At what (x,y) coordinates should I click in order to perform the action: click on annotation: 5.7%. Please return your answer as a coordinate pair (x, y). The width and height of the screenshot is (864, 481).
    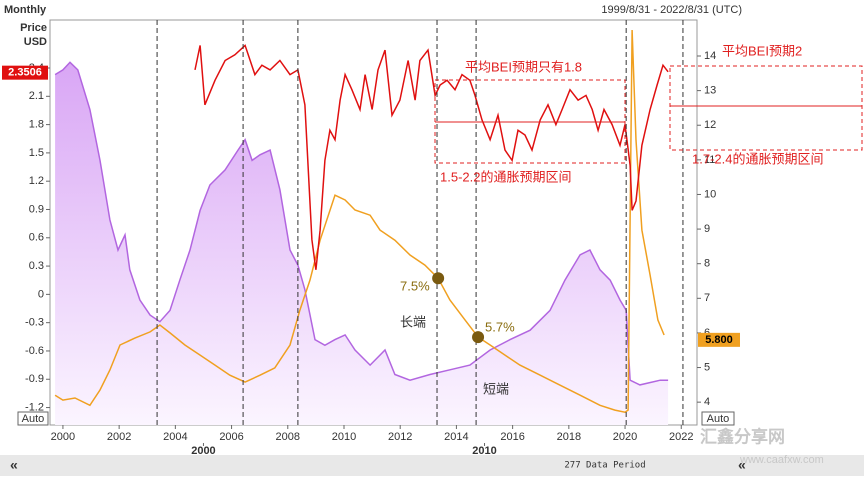
    Looking at the image, I should click on (500, 326).